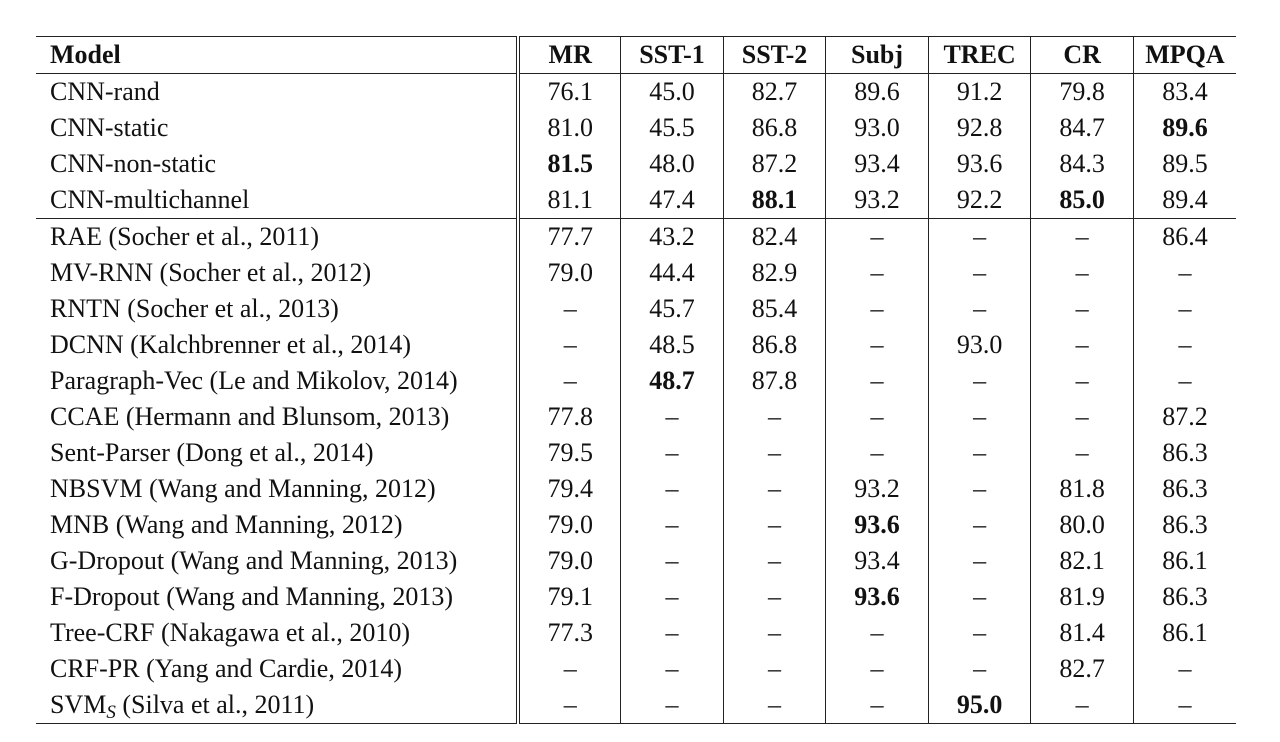 Image resolution: width=1280 pixels, height=742 pixels. I want to click on model-name: DCNN (Kalchbrenner et al., 2014), so click(230, 344).